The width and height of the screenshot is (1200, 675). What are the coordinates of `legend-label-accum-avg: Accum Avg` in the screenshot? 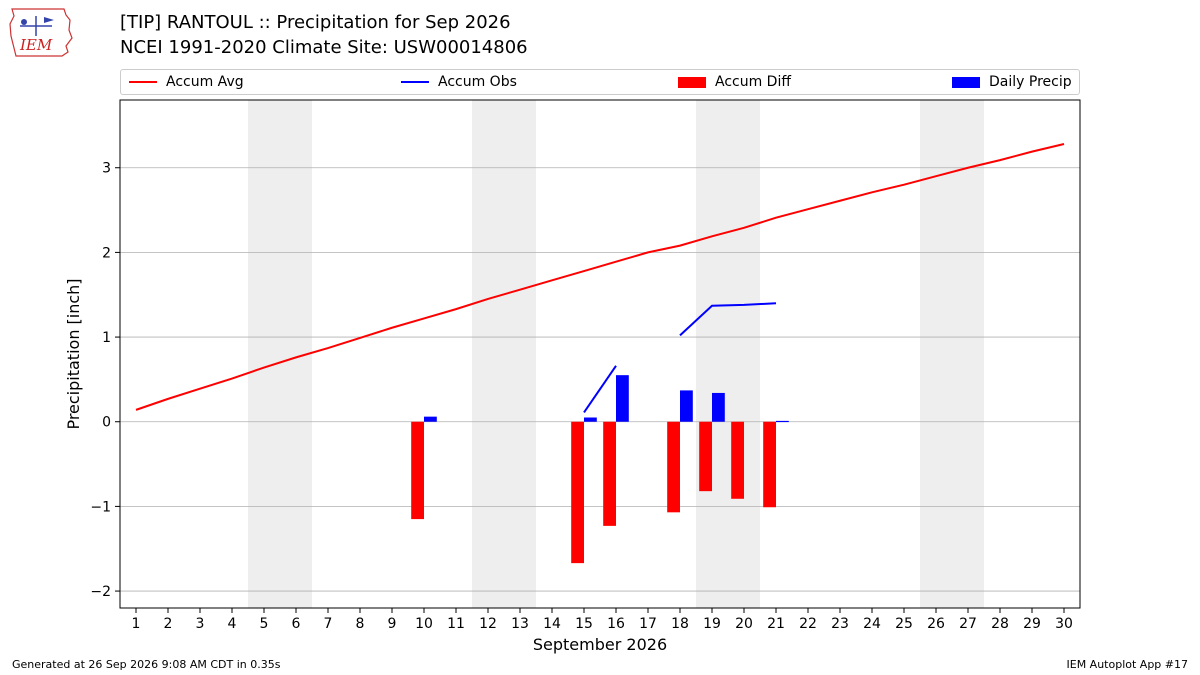 It's located at (205, 82).